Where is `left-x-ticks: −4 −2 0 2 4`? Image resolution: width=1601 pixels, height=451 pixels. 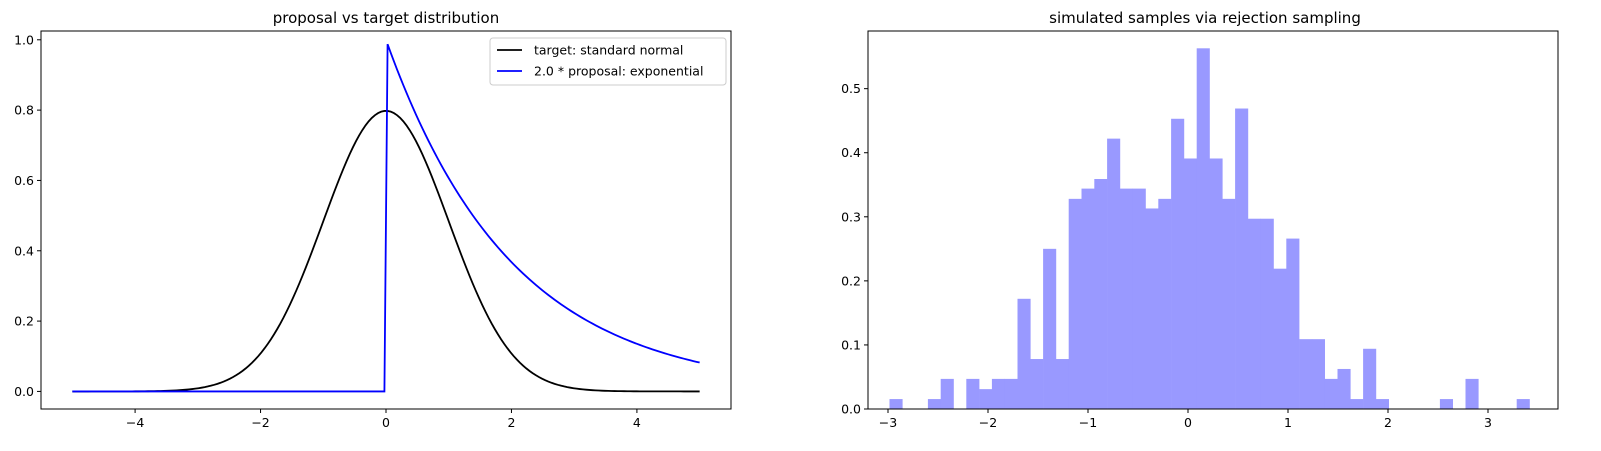 left-x-ticks: −4 −2 0 2 4 is located at coordinates (383, 419).